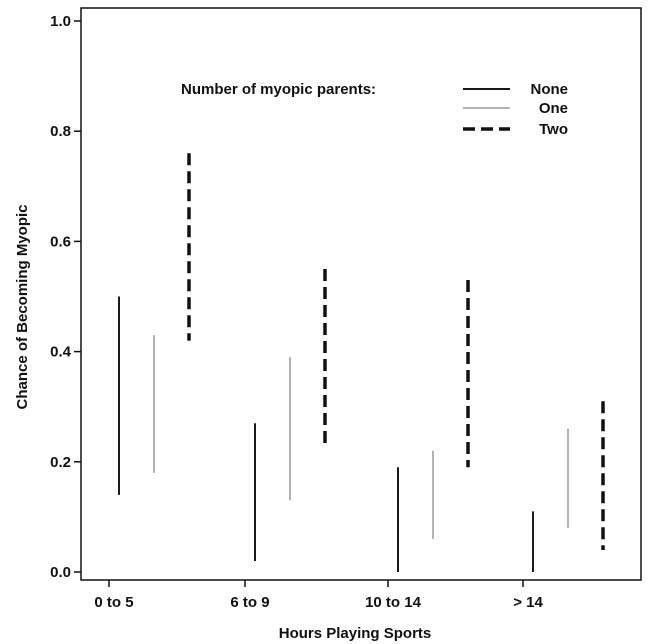 The height and width of the screenshot is (644, 651). What do you see at coordinates (22, 306) in the screenshot?
I see `y-axis-title: Chance of Becoming Myopic` at bounding box center [22, 306].